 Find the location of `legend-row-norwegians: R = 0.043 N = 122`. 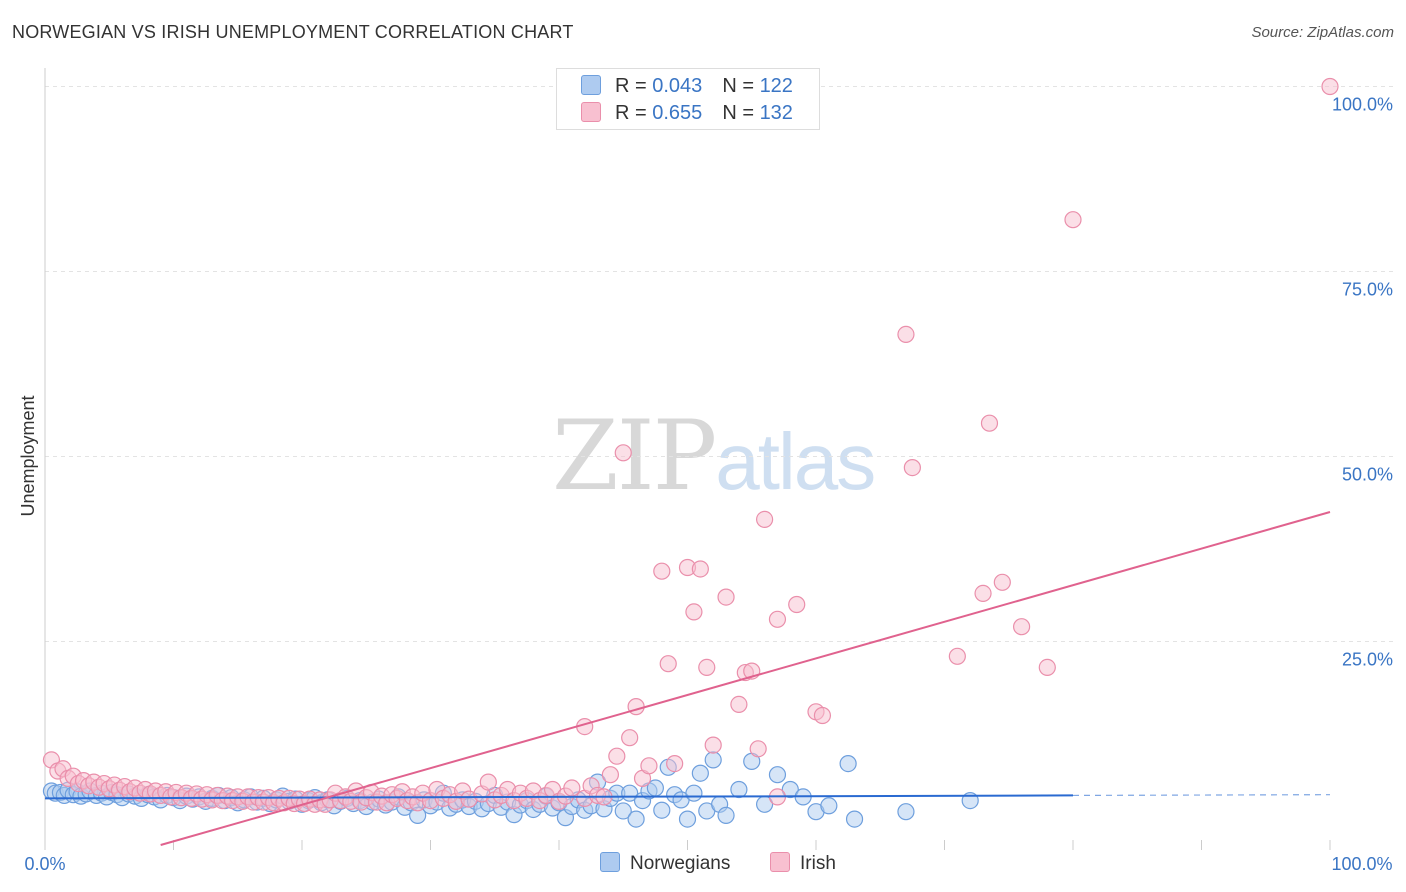

legend-row-norwegians: R = 0.043 N = 122 is located at coordinates (687, 87).